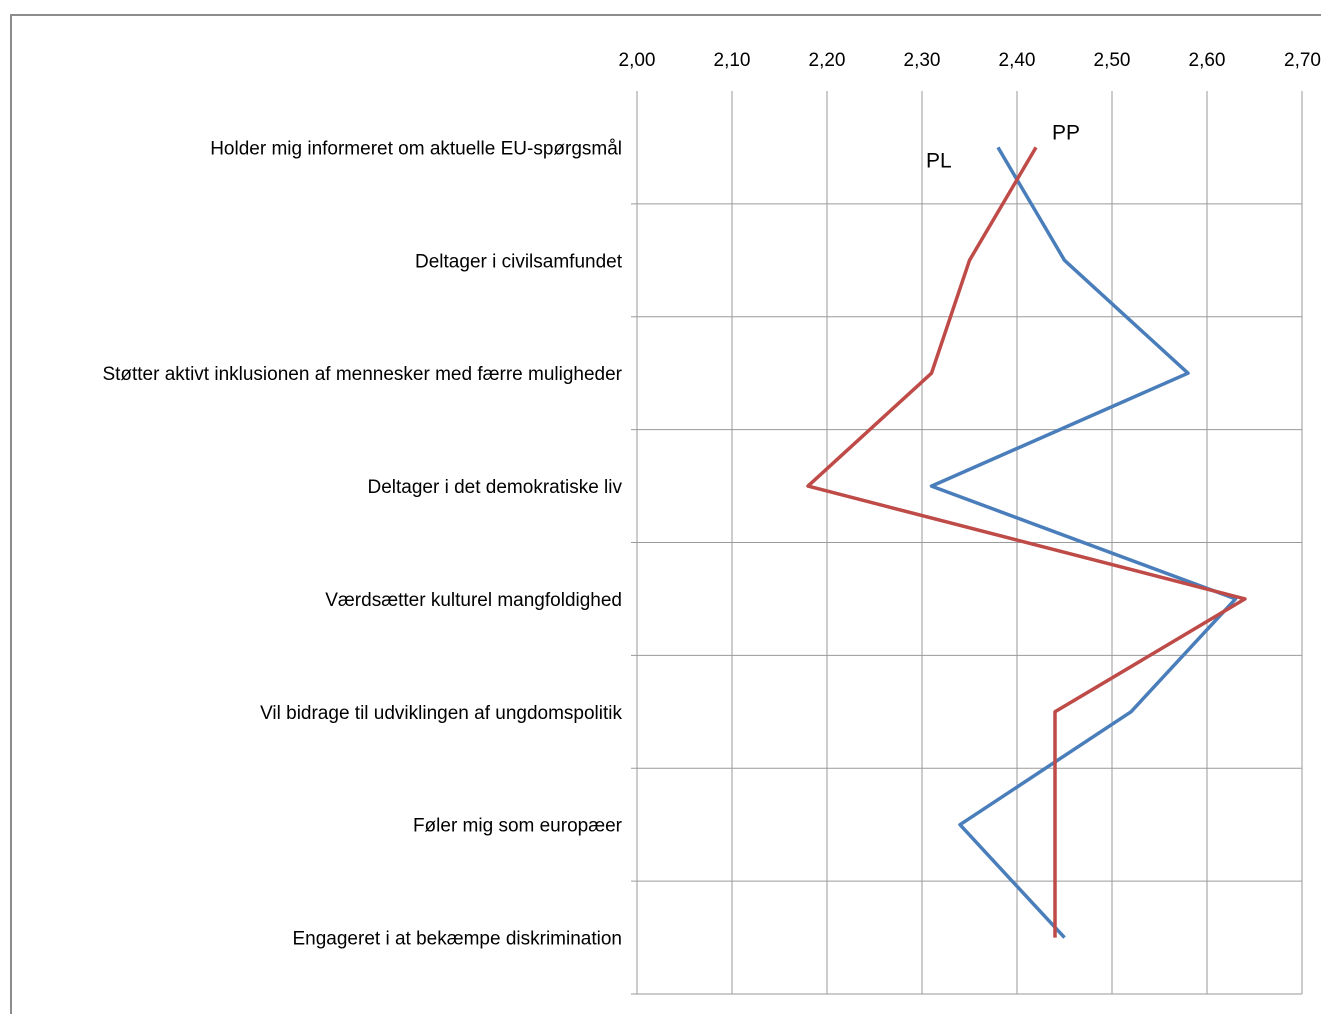 The height and width of the screenshot is (1014, 1321). I want to click on series-label-pp: PP, so click(1066, 132).